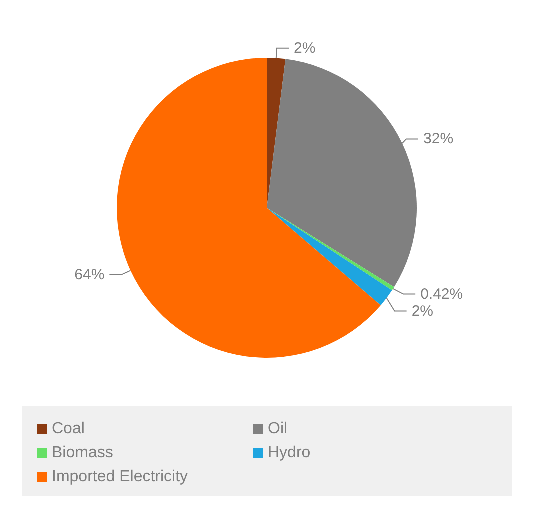  Describe the element at coordinates (439, 139) in the screenshot. I see `data-label: 32%` at that location.